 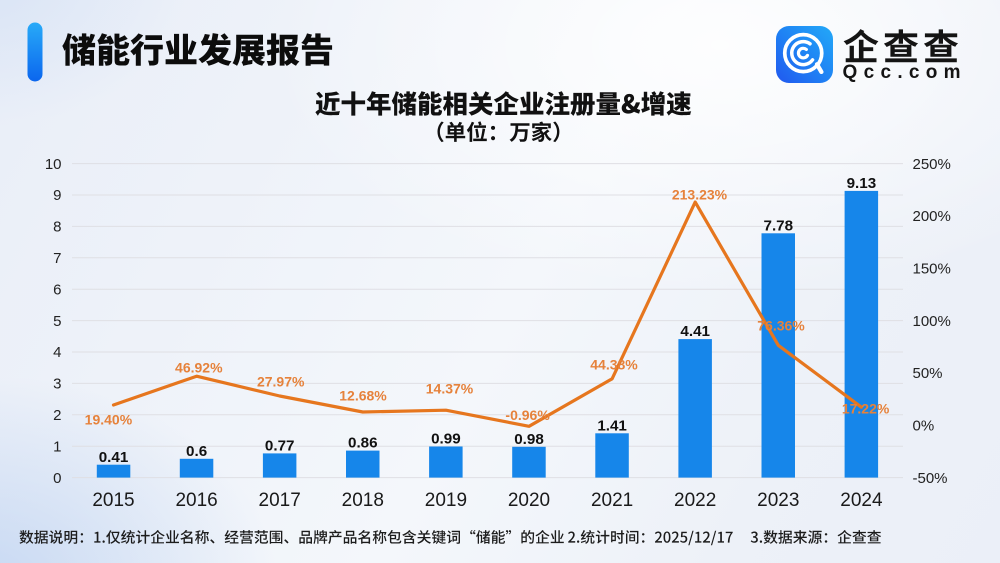 I want to click on svg-text: 1, so click(x=57, y=446).